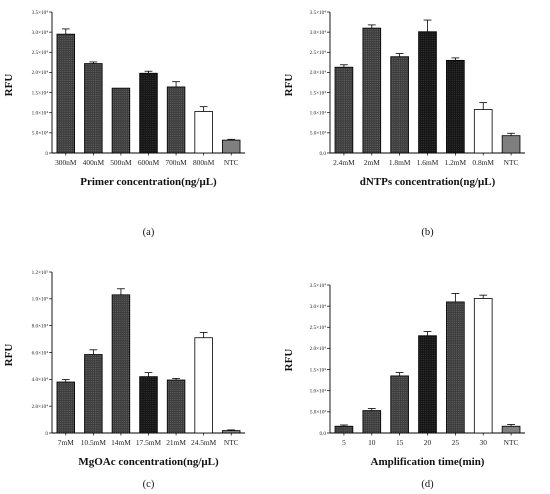  What do you see at coordinates (148, 182) in the screenshot?
I see `x-axis-title: Primer concentration(ng/μL)` at bounding box center [148, 182].